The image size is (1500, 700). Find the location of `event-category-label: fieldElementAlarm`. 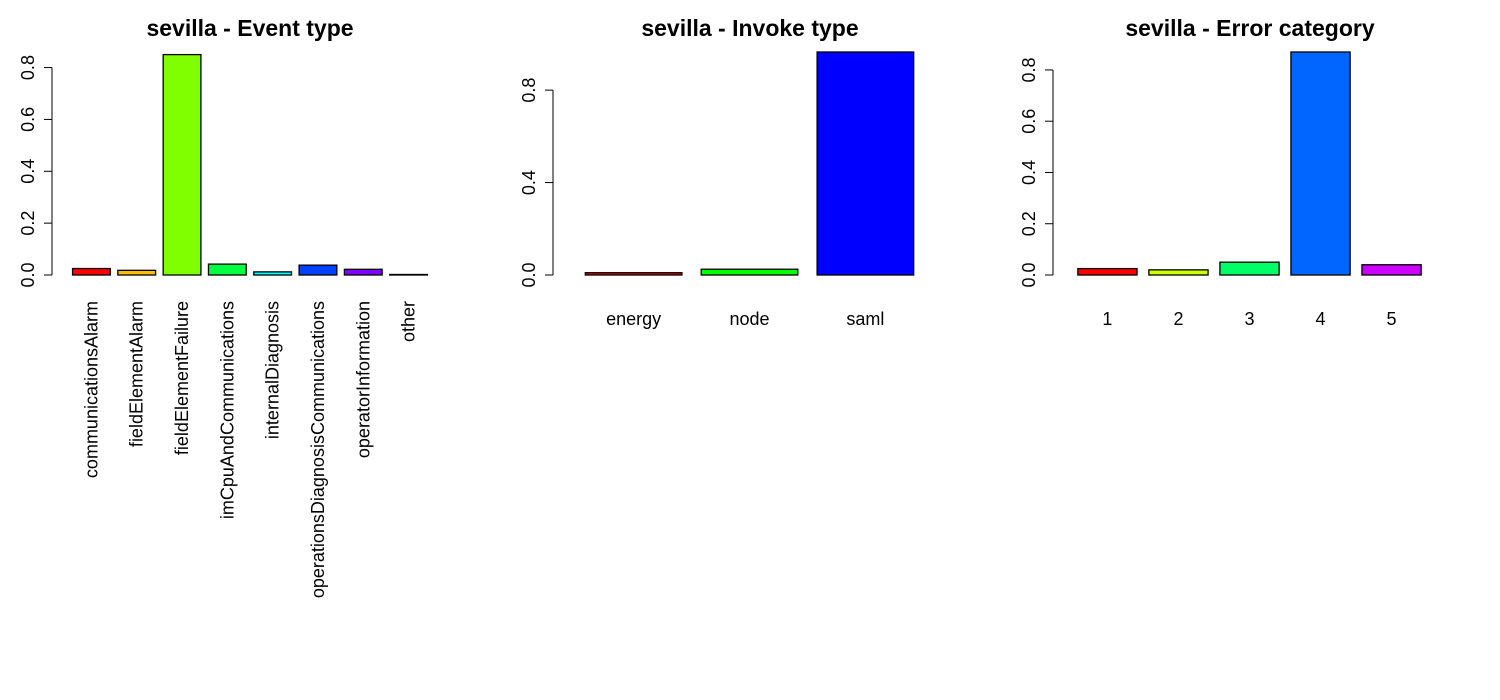

event-category-label: fieldElementAlarm is located at coordinates (137, 374).